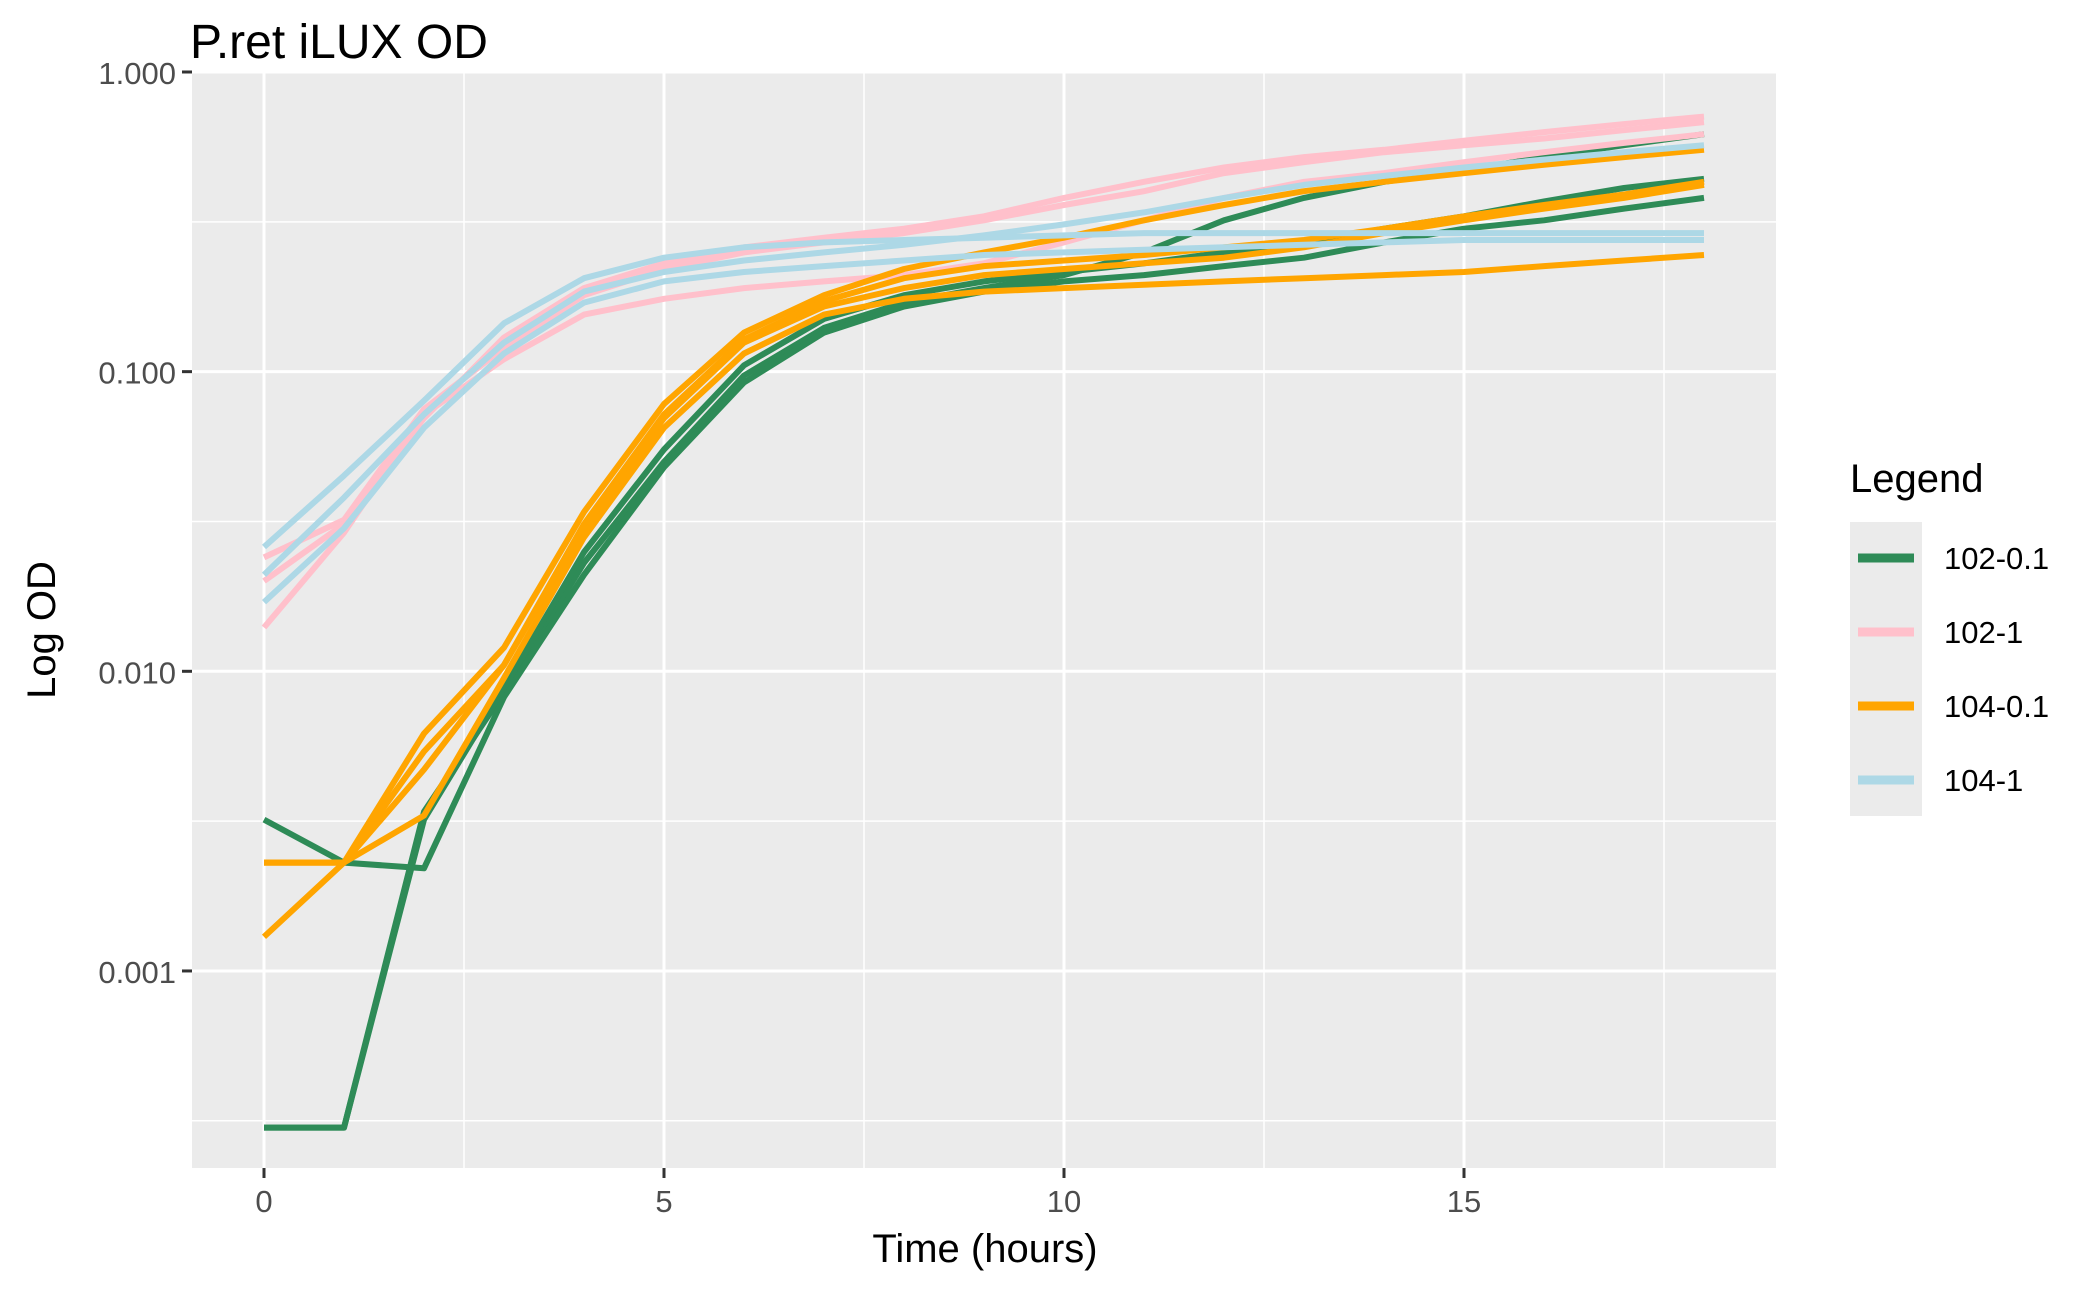 This screenshot has width=2090, height=1292. Describe the element at coordinates (1983, 780) in the screenshot. I see `legend-label-104-1: 104-1` at that location.